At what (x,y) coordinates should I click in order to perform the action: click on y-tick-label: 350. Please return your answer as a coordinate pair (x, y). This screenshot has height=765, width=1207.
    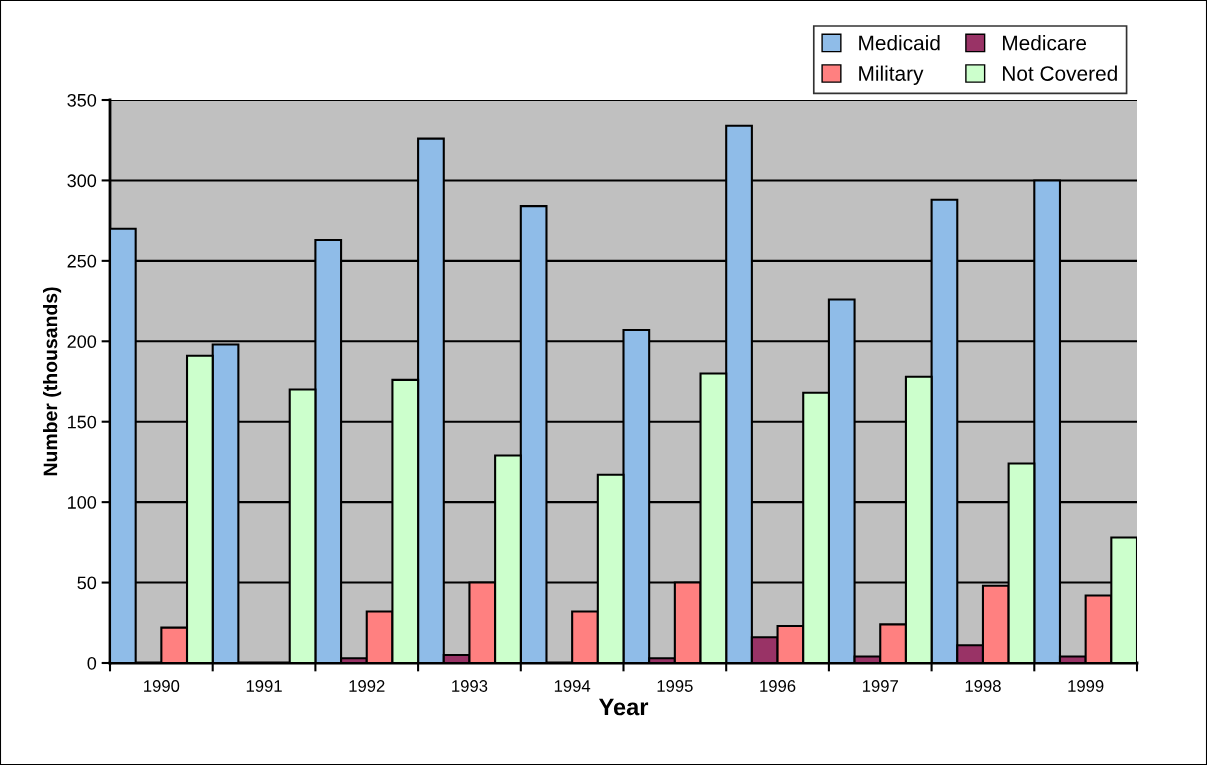
    Looking at the image, I should click on (82, 100).